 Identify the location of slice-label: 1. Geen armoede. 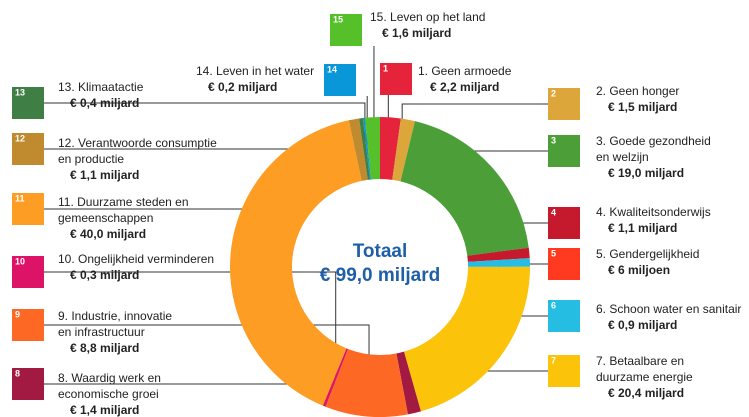
(465, 71).